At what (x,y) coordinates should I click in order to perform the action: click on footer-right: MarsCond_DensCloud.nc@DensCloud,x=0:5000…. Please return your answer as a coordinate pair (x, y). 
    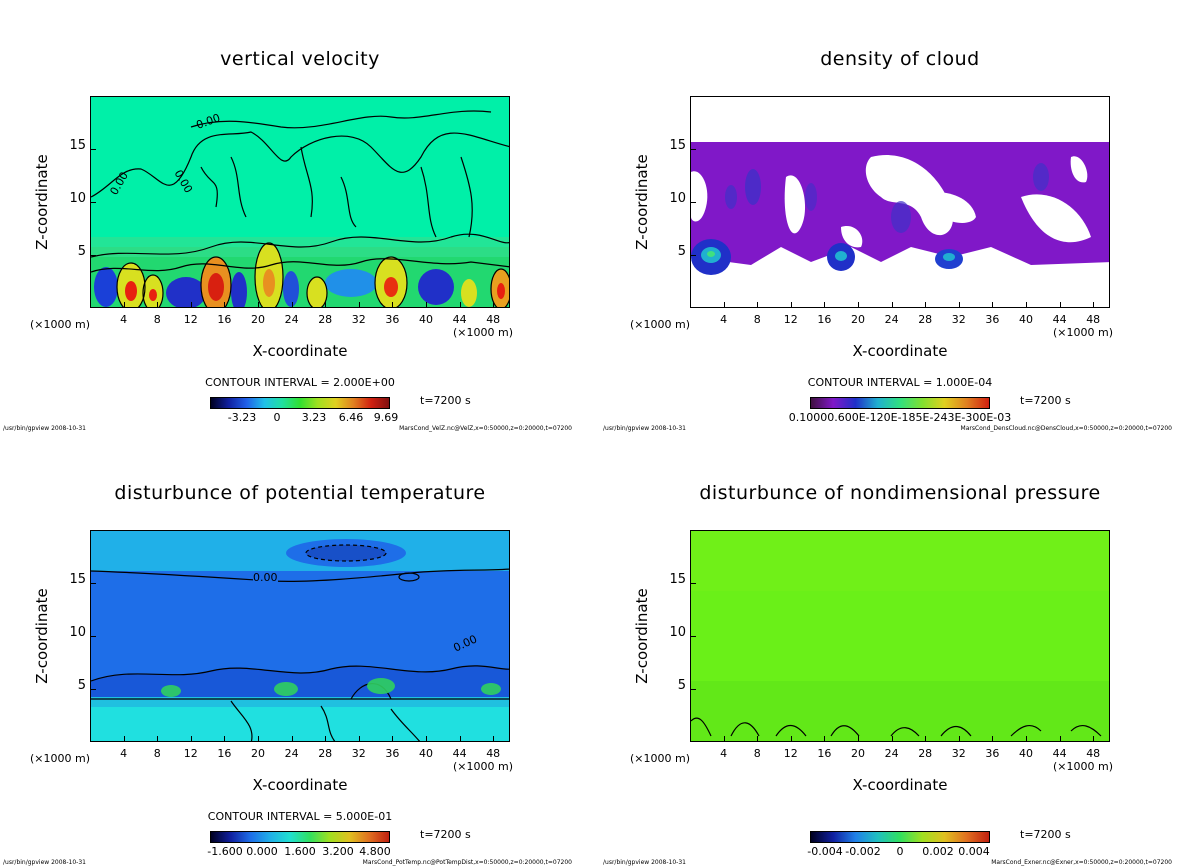
    Looking at the image, I should click on (1066, 428).